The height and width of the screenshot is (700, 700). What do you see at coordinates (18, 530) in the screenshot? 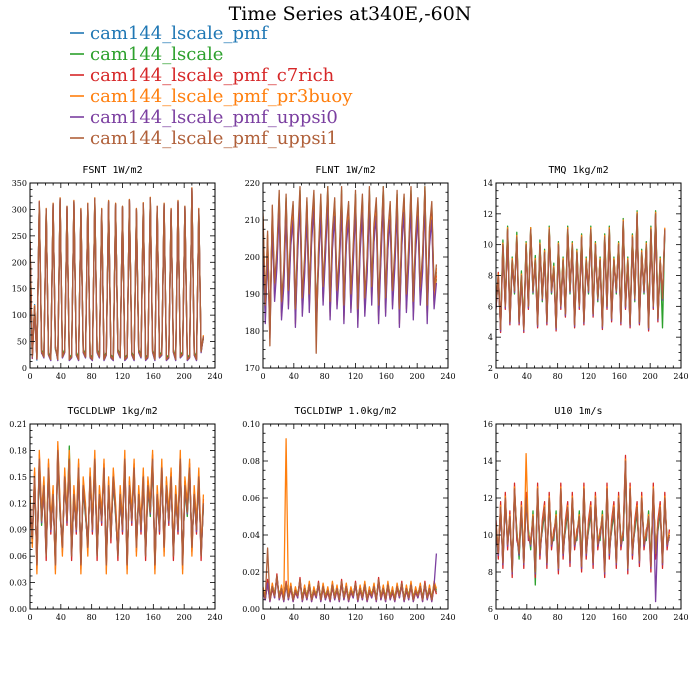
I see `y-tick-label: 0.09` at bounding box center [18, 530].